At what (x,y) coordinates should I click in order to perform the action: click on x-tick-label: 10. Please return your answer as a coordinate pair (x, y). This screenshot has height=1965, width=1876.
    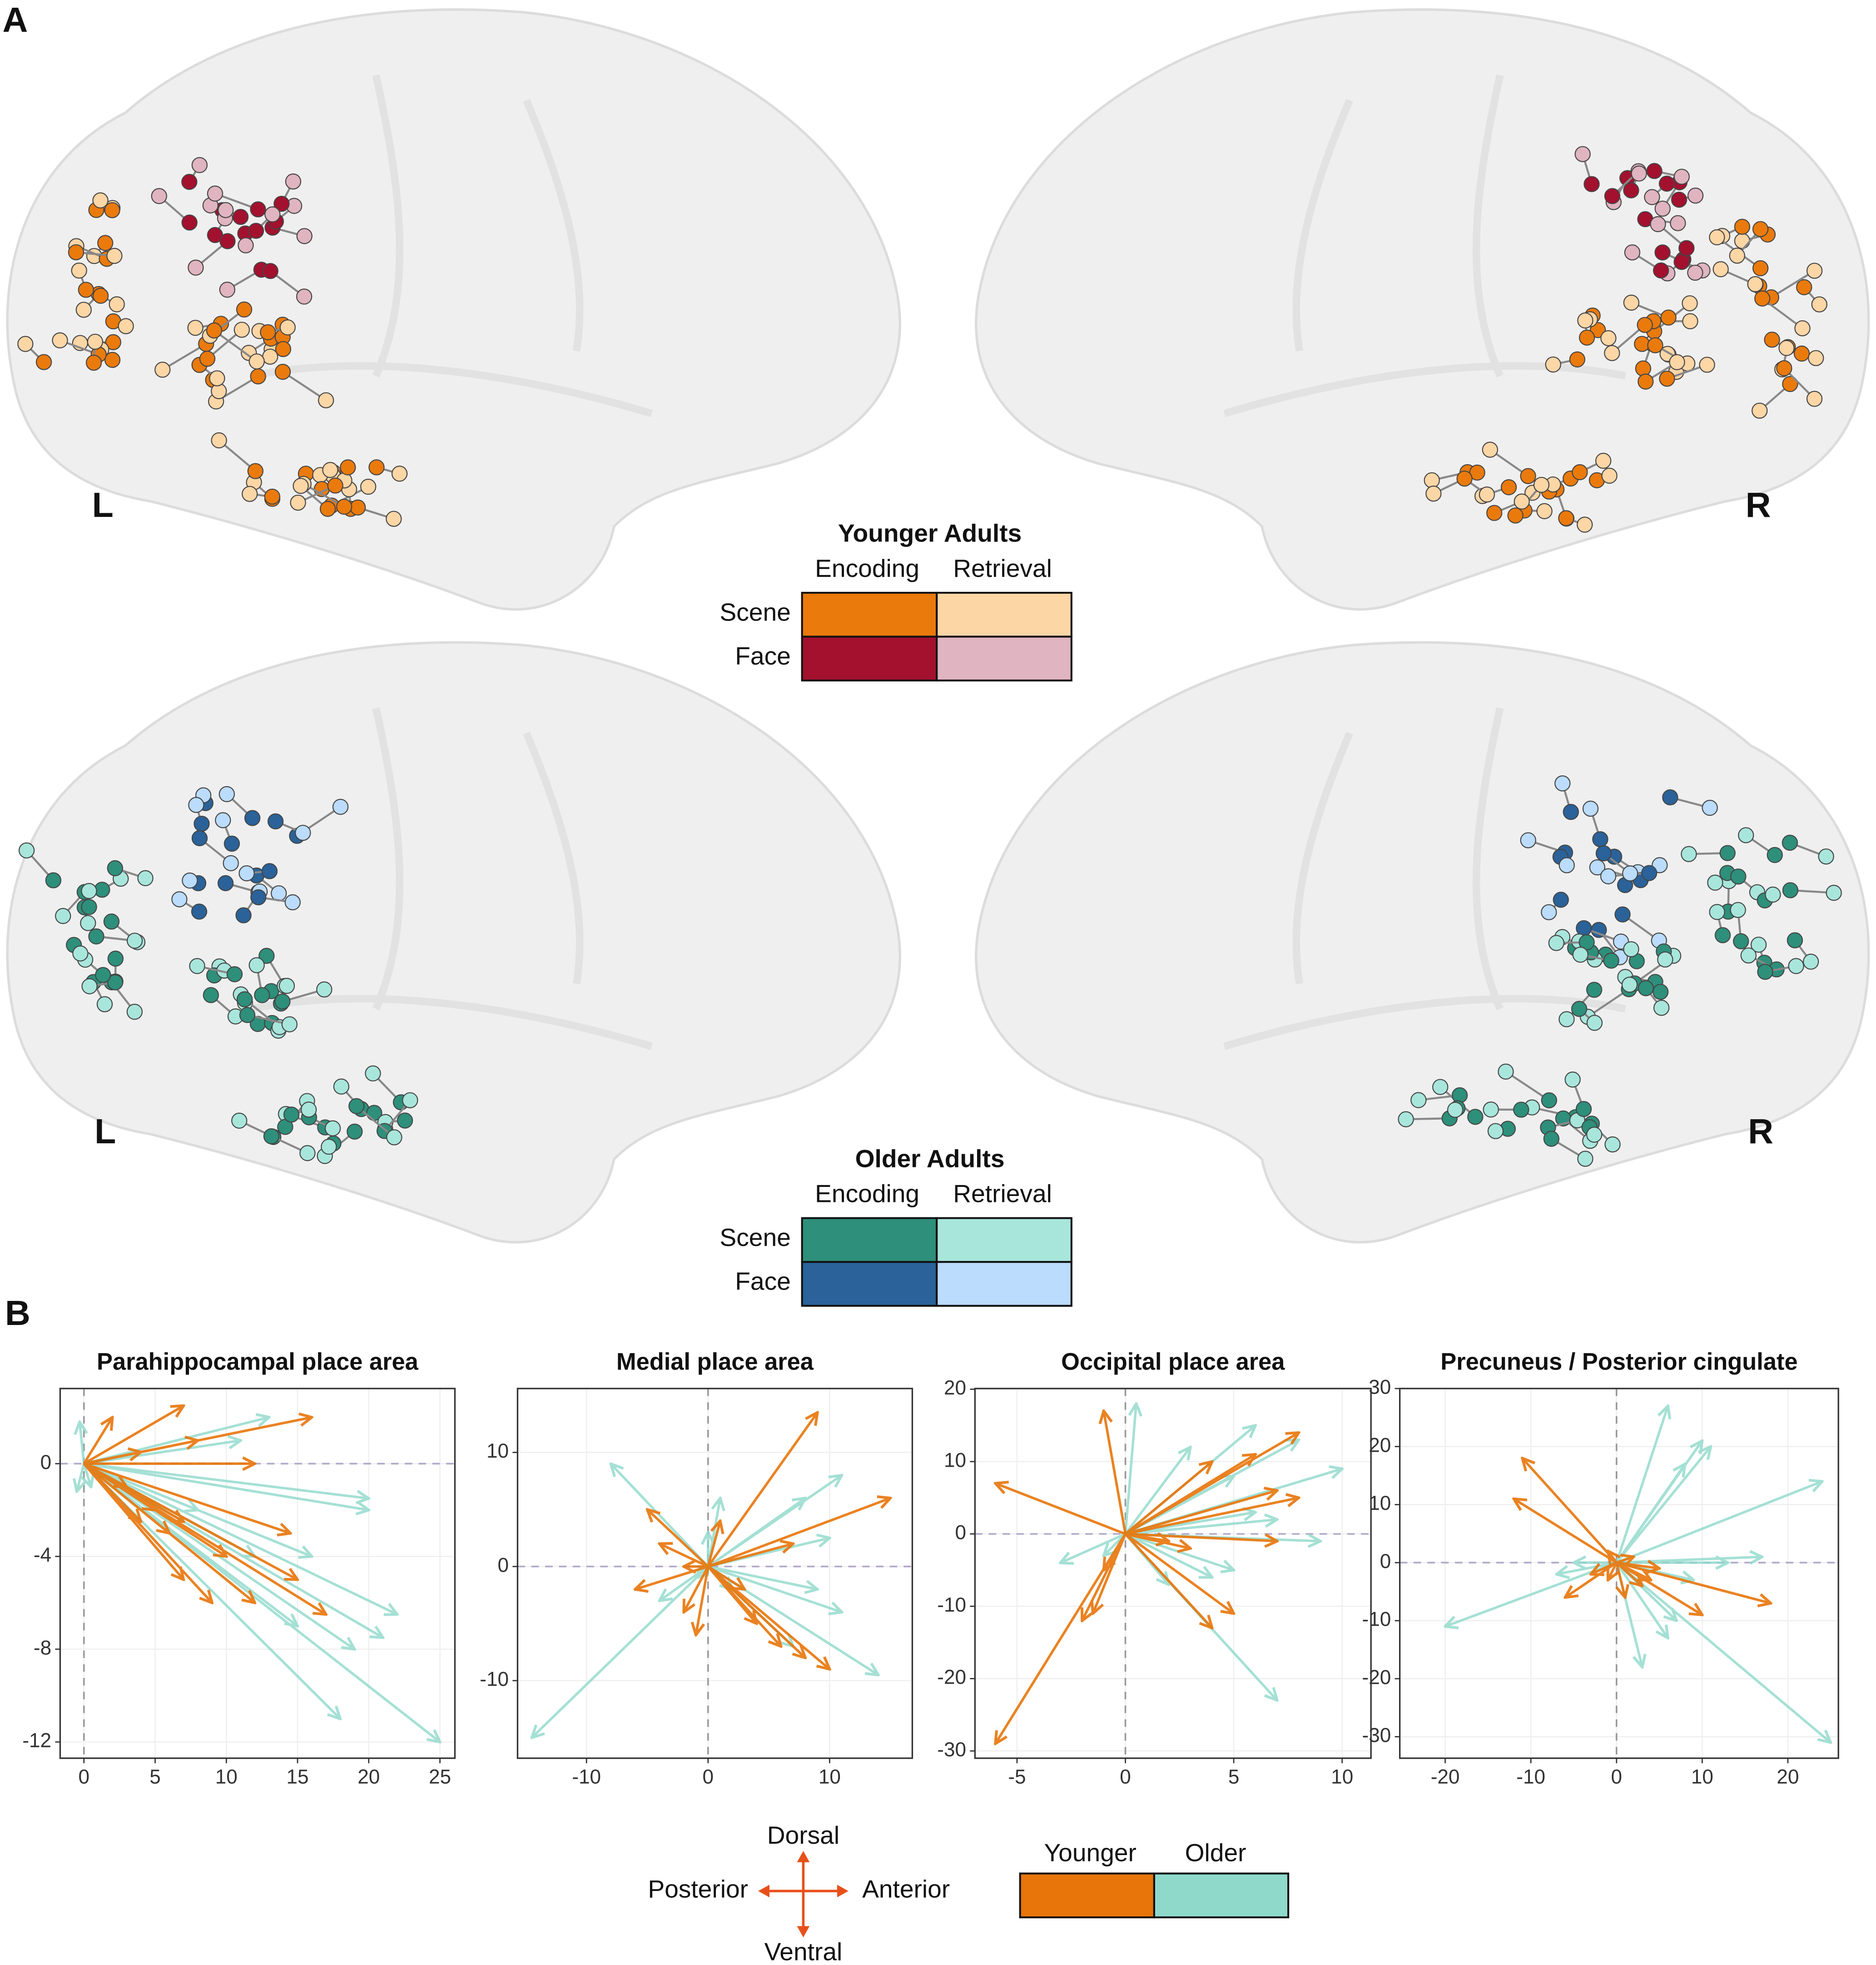
    Looking at the image, I should click on (830, 1777).